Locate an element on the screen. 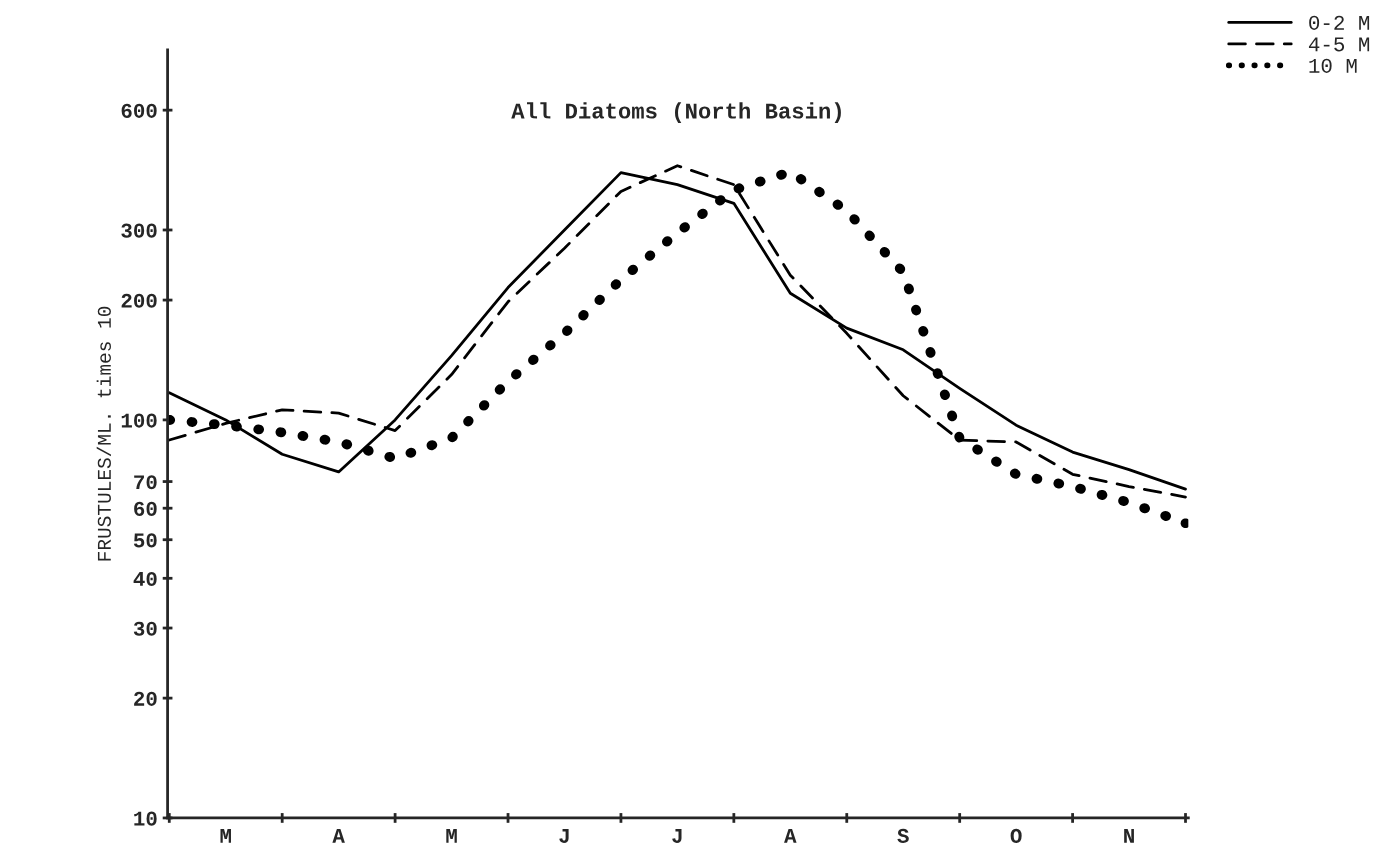  legend-label: 0-2 M is located at coordinates (1339, 22).